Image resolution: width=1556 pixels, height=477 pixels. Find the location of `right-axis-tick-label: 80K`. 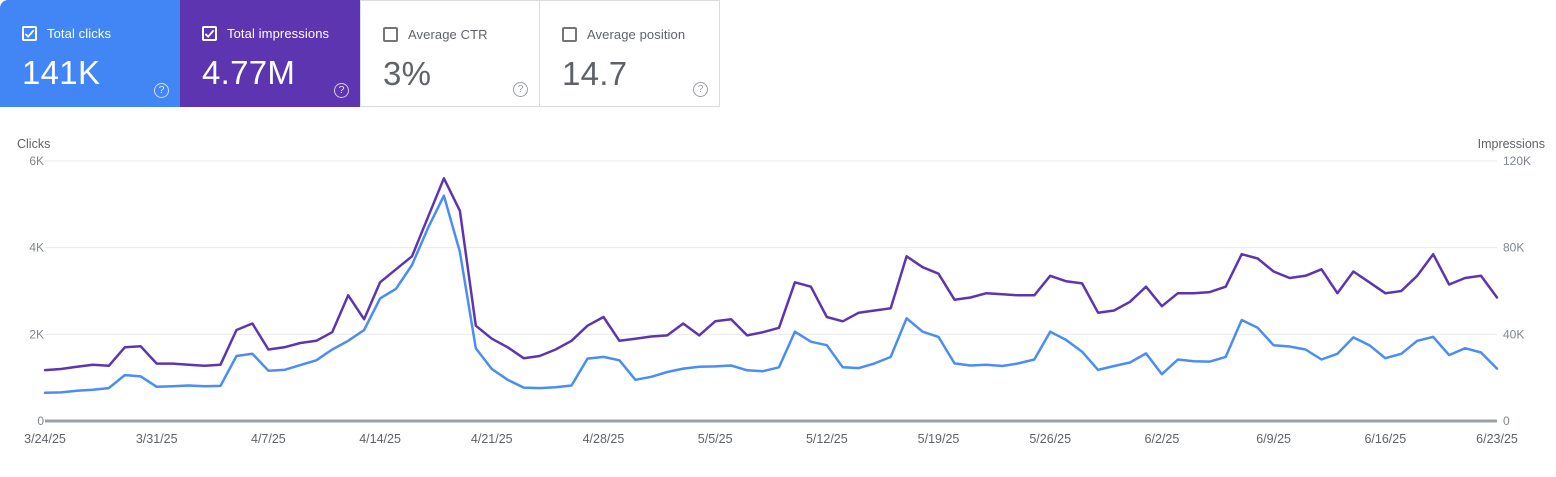

right-axis-tick-label: 80K is located at coordinates (1513, 248).